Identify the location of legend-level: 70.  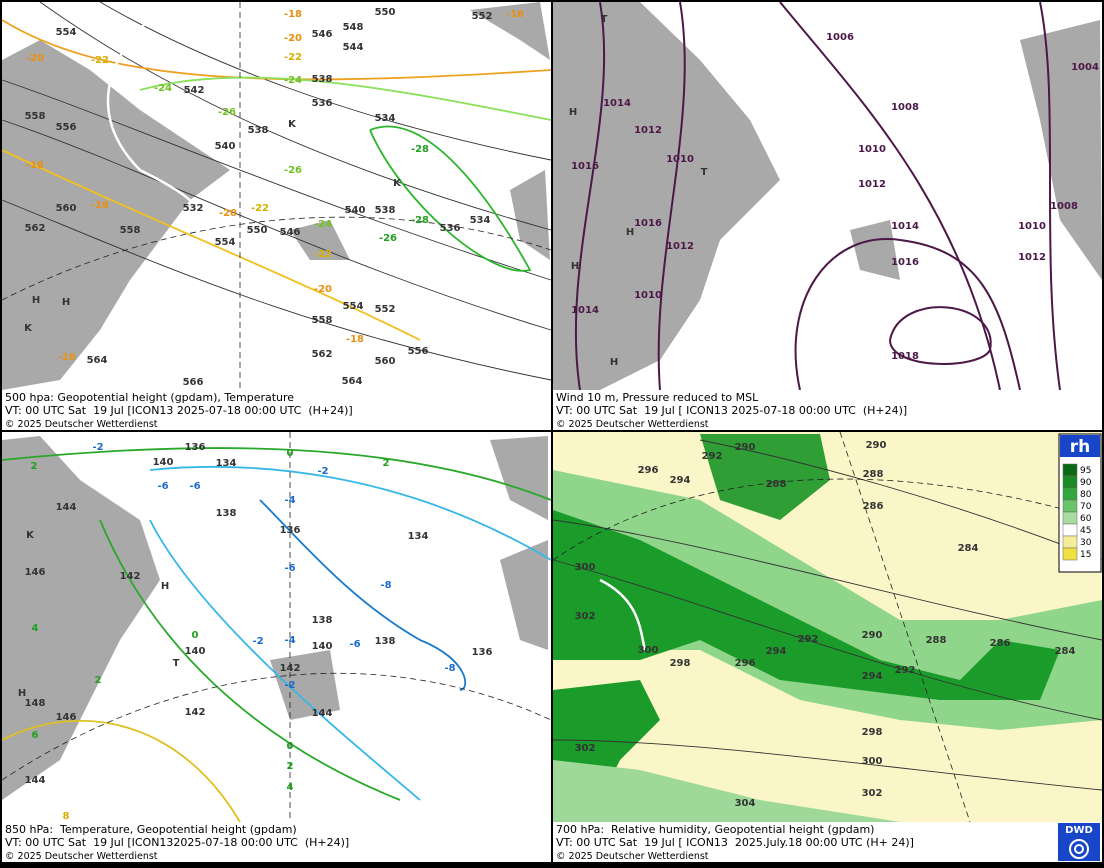
(1086, 507).